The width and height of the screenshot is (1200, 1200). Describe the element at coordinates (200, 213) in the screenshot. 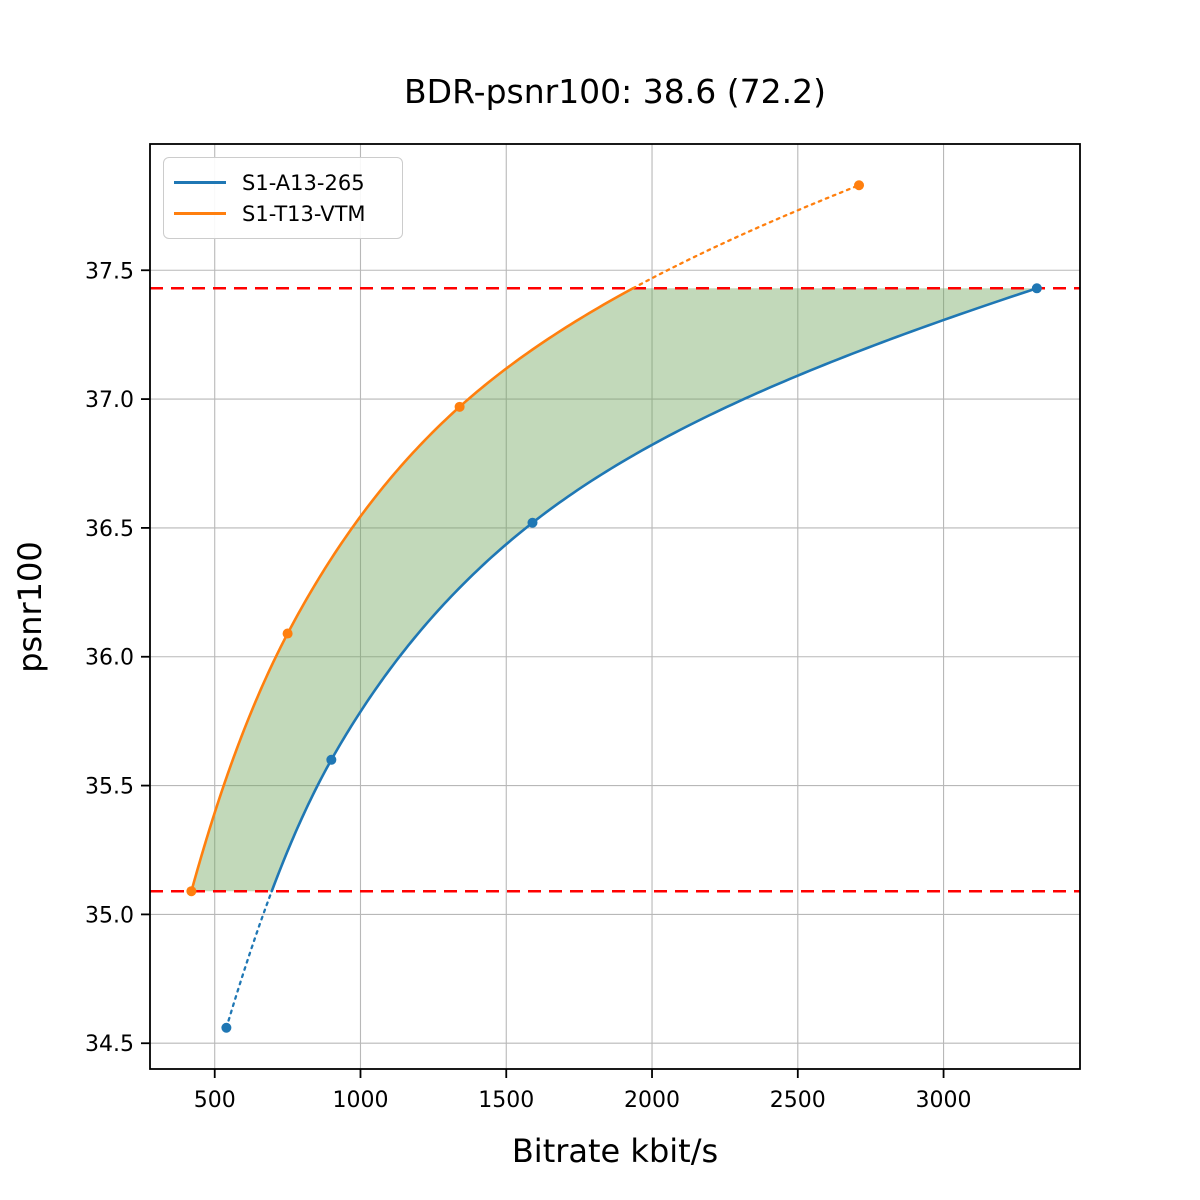

I see `legend-line-sample-orange` at that location.